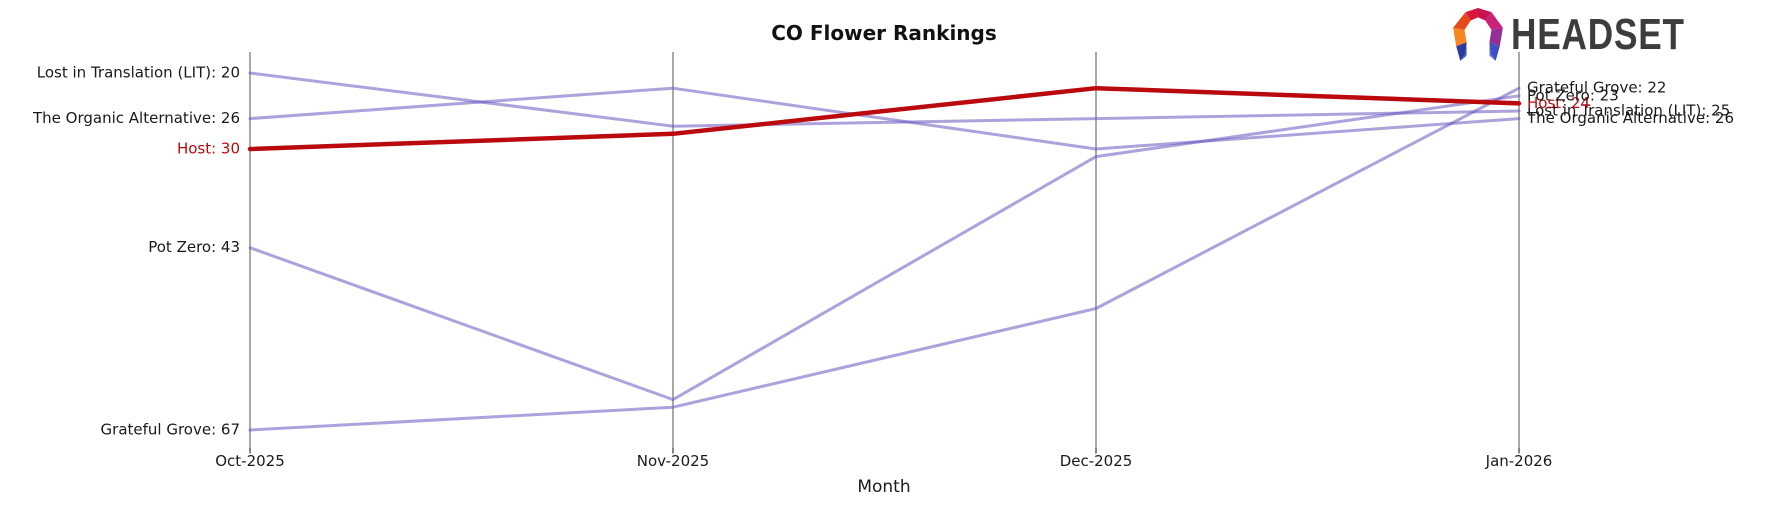 This screenshot has height=507, width=1768. I want to click on series-line-the-organic-alternative, so click(884, 118).